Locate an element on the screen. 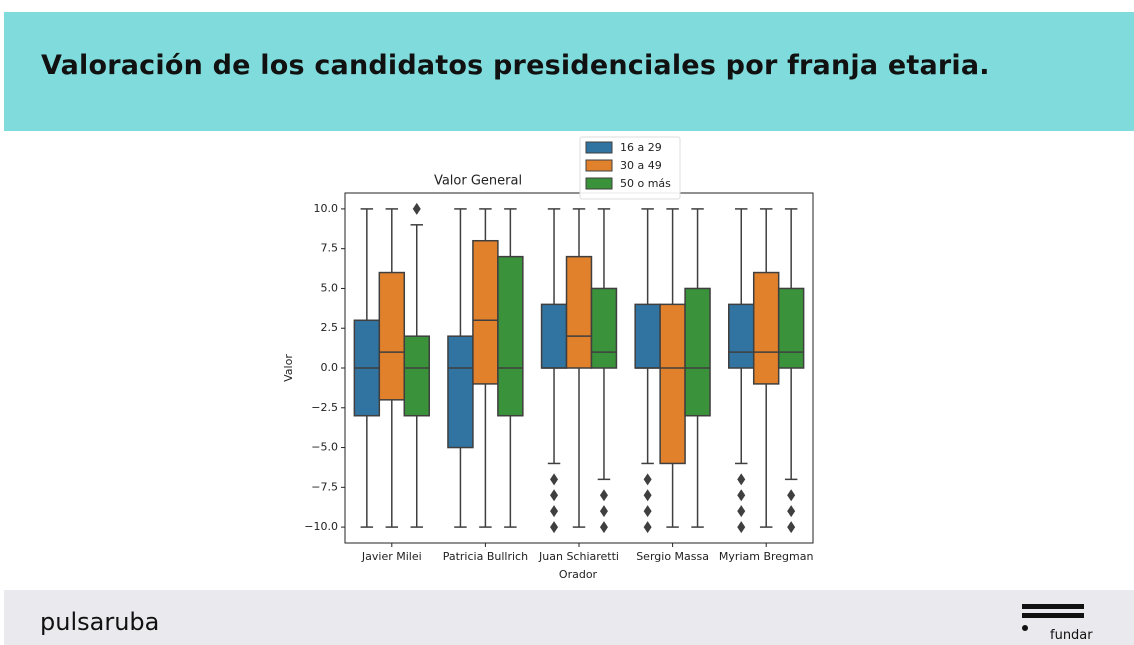 The image size is (1134, 645). x-tick-label: Javier Milei is located at coordinates (391, 556).